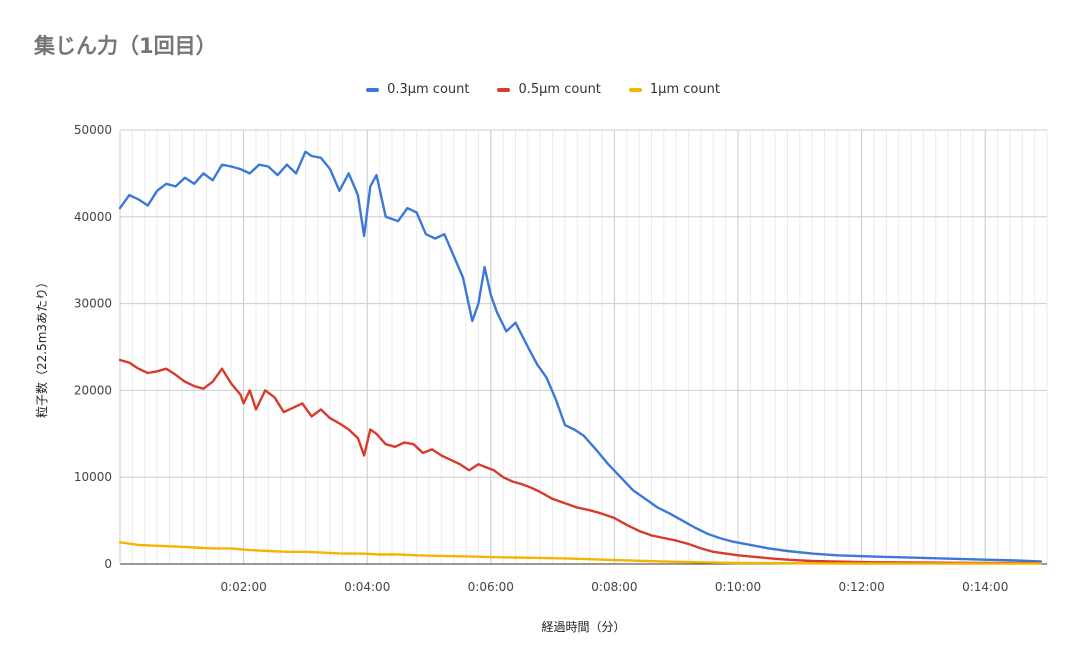 This screenshot has height=666, width=1080. What do you see at coordinates (108, 564) in the screenshot?
I see `y-tick-label: 0` at bounding box center [108, 564].